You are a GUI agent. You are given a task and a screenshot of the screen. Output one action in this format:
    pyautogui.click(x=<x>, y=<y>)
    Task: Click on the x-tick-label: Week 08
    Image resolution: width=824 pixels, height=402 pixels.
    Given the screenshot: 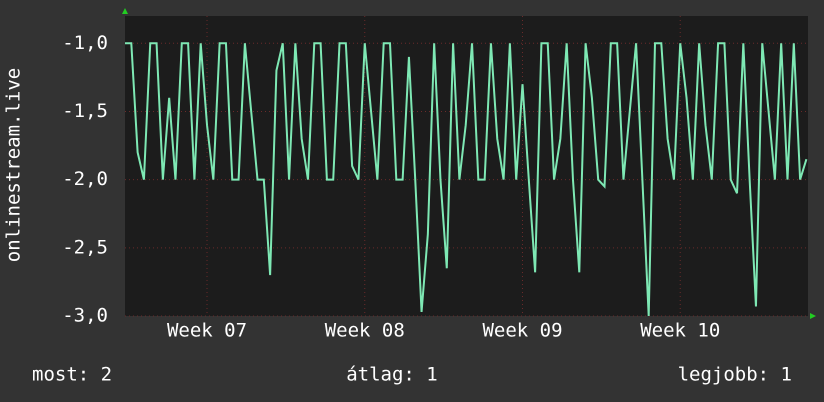 What is the action you would take?
    pyautogui.click(x=365, y=331)
    